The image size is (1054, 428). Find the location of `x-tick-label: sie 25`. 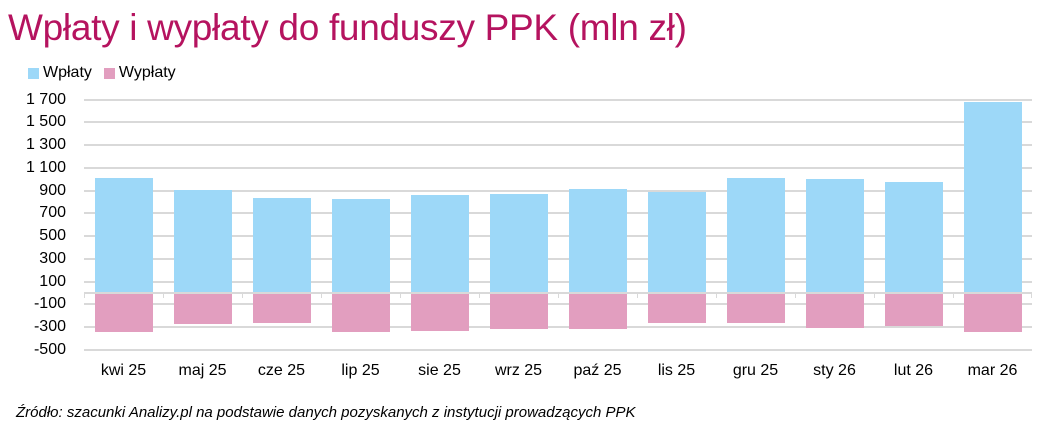

x-tick-label: sie 25 is located at coordinates (439, 370).